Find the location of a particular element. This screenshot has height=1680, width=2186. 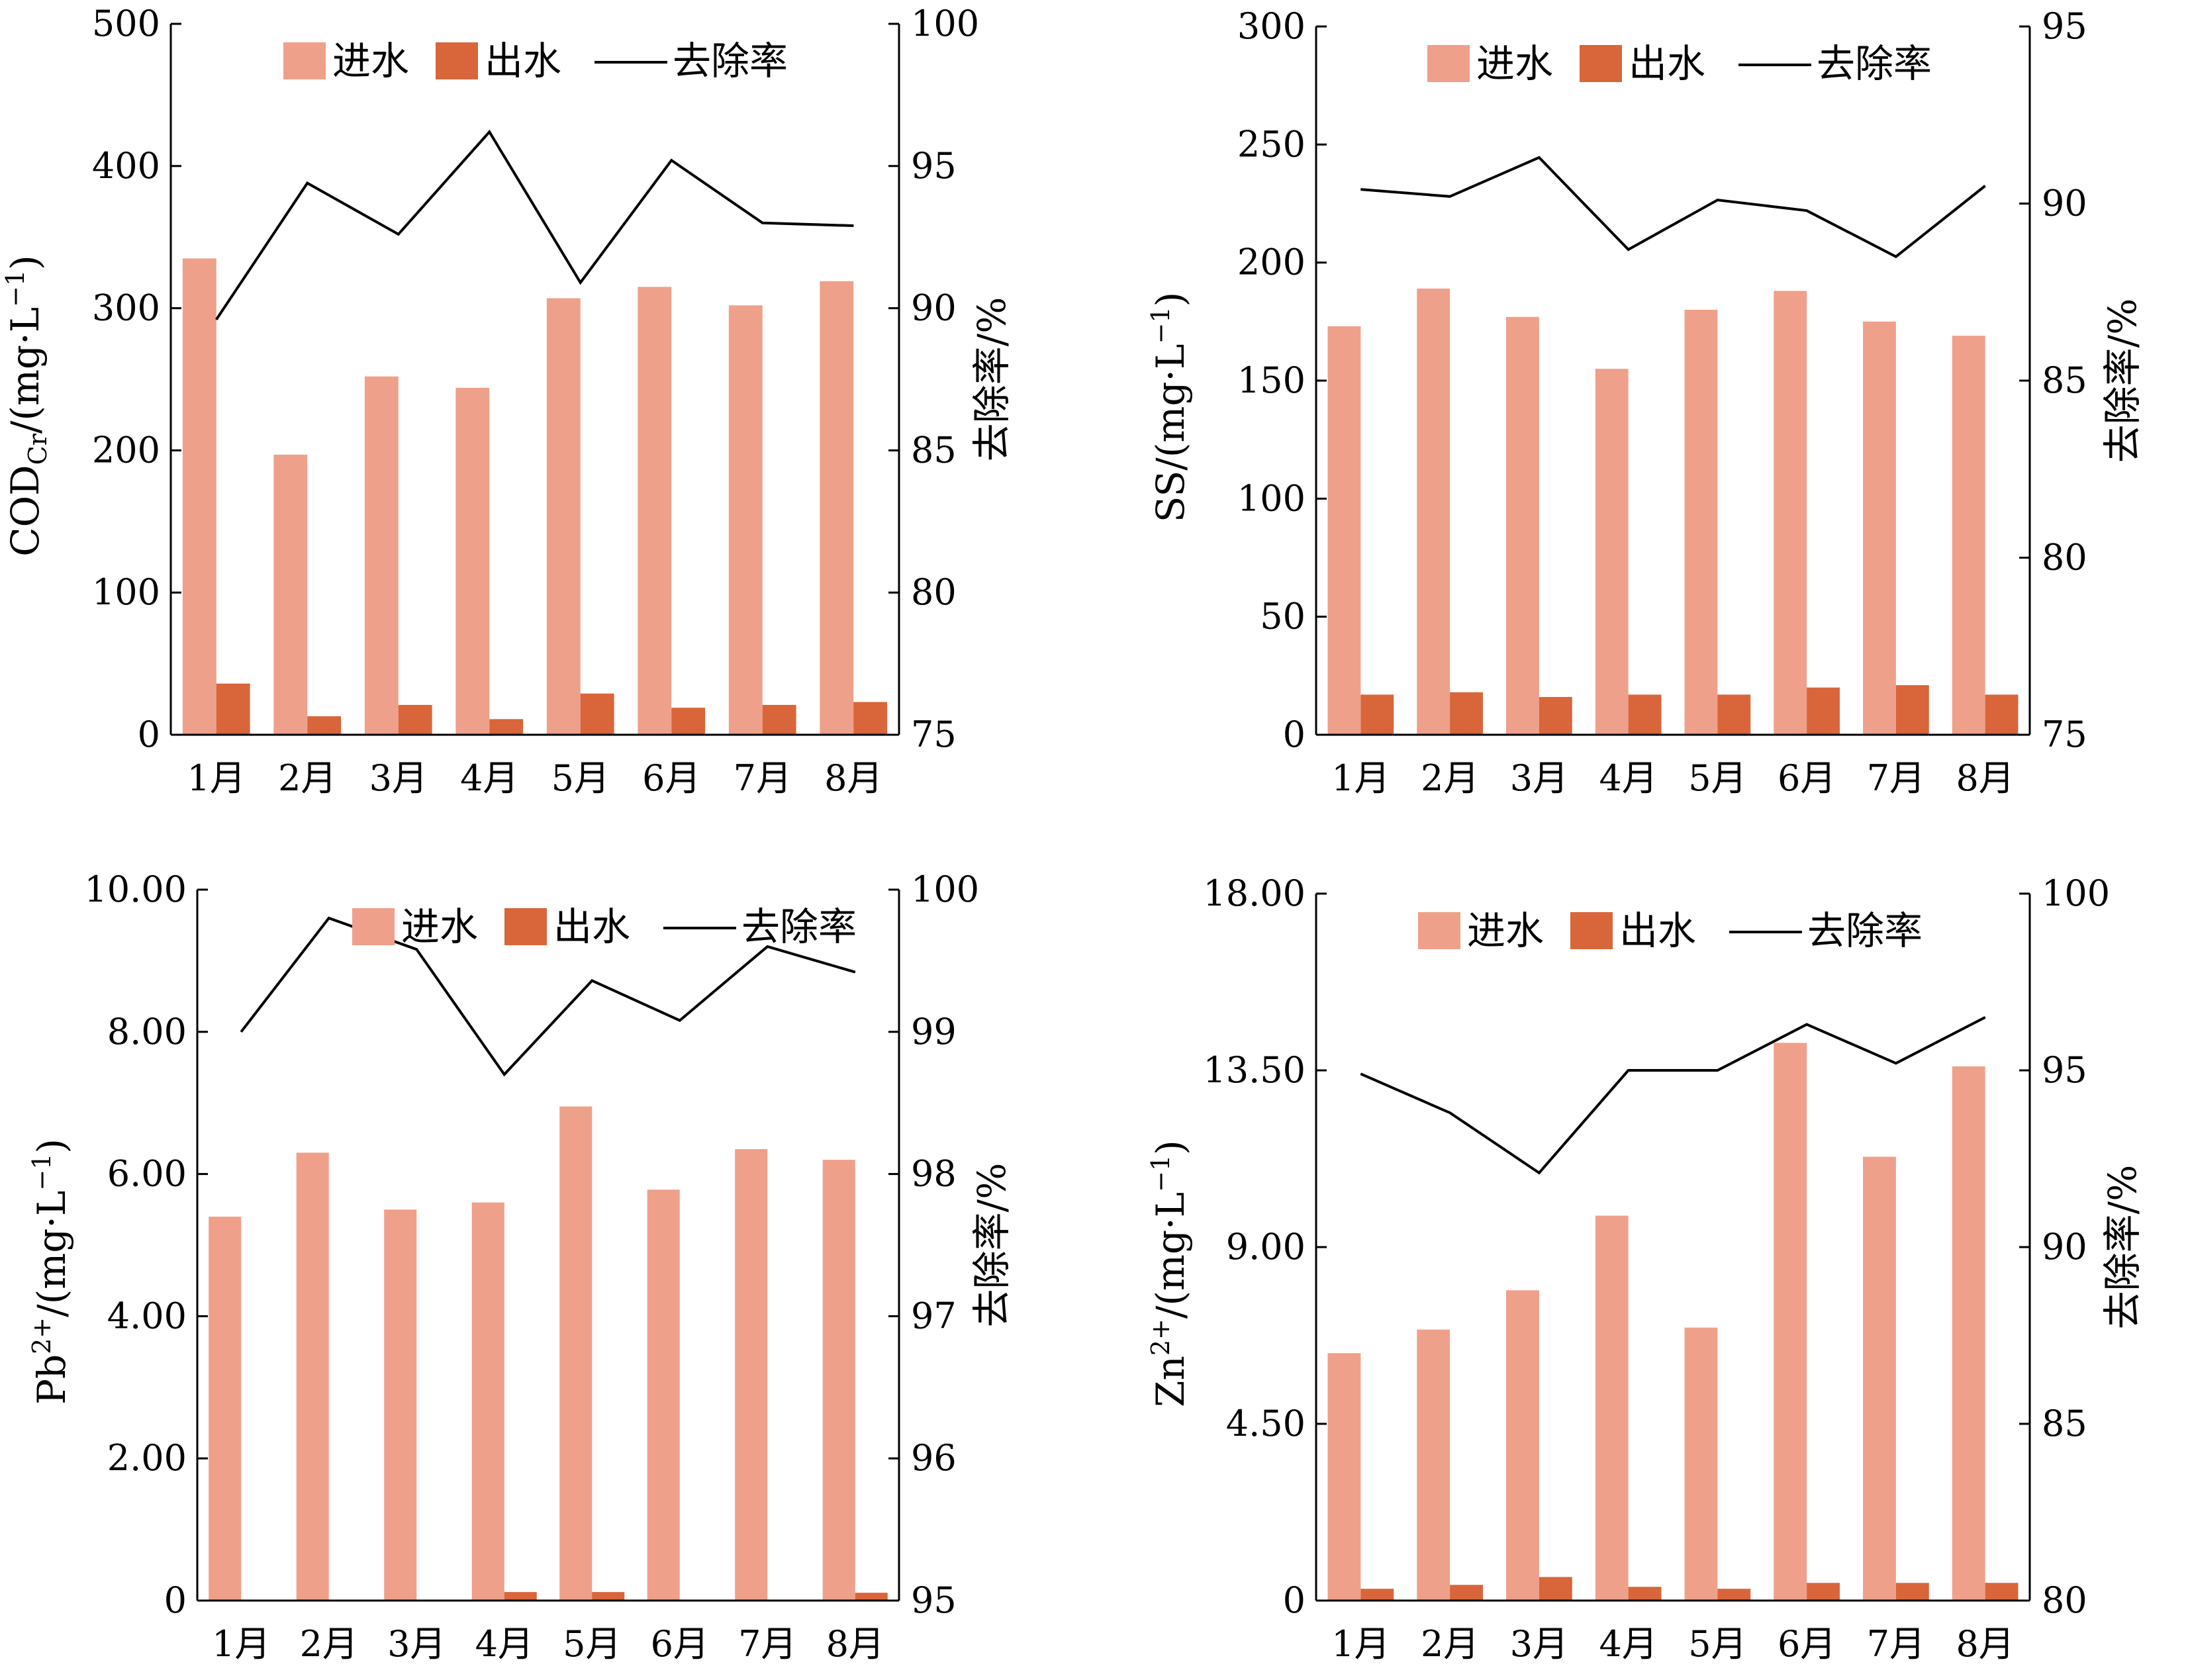

y-tick-label: 400 is located at coordinates (126, 166).